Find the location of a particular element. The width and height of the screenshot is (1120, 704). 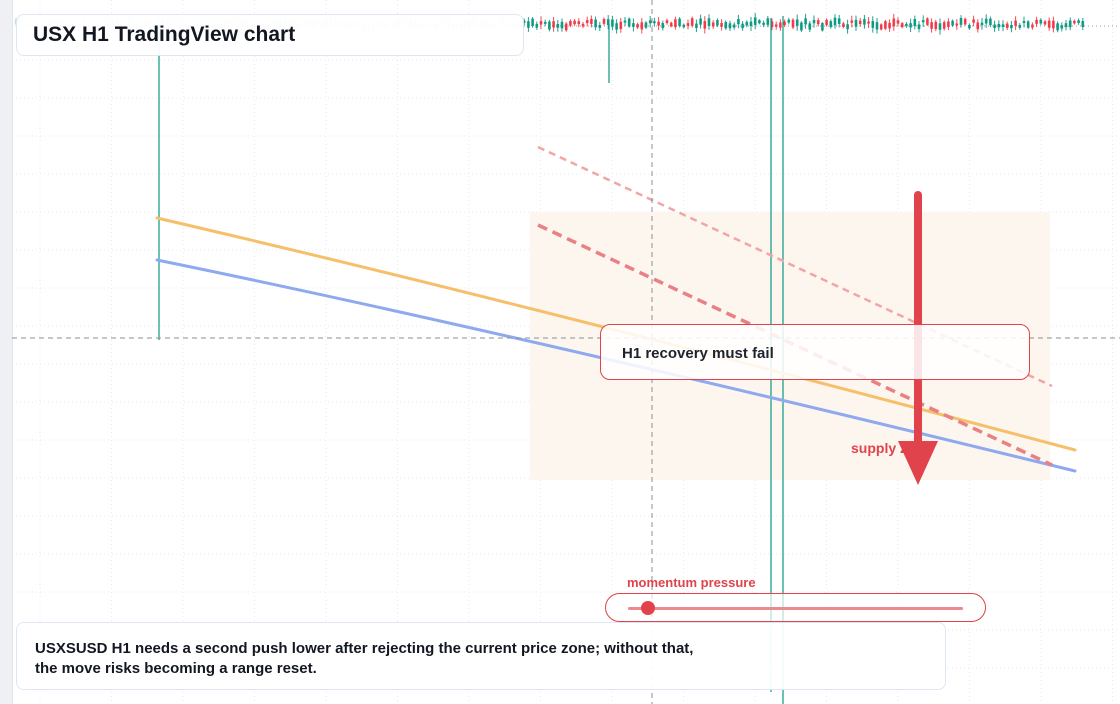

left-toolbar-rail is located at coordinates (6, 352).